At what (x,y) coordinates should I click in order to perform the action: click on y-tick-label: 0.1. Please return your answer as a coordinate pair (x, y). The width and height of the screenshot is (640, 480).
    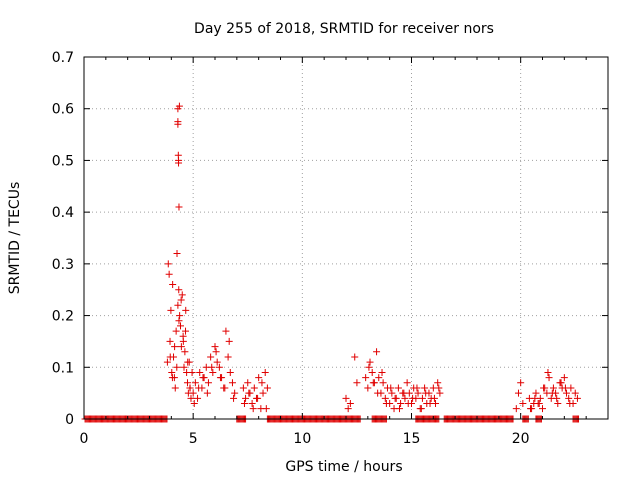
    Looking at the image, I should click on (63, 368).